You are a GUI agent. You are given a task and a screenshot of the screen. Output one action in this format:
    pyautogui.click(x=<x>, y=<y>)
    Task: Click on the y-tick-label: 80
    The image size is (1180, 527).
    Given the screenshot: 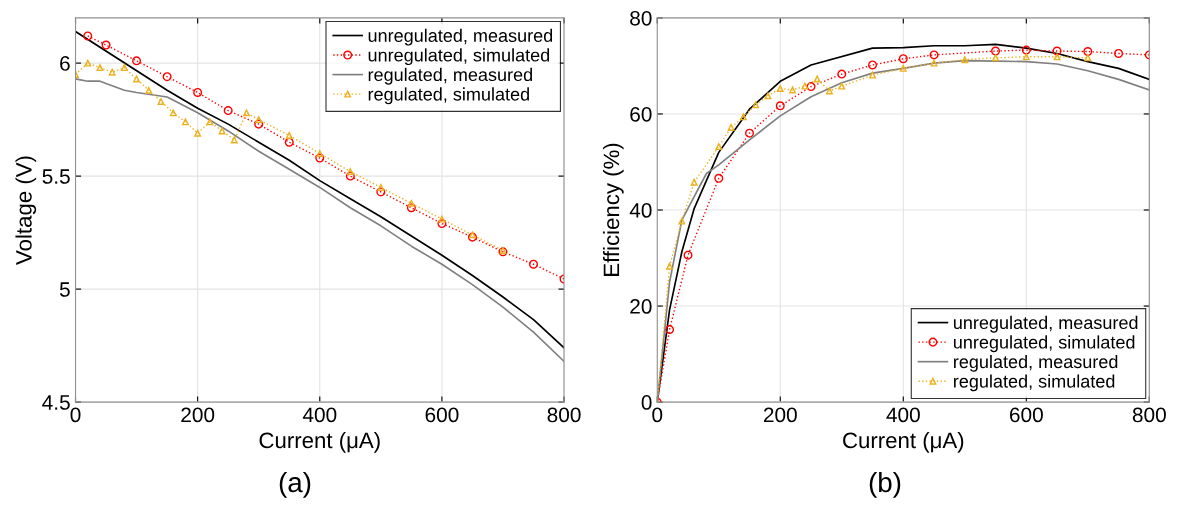 What is the action you would take?
    pyautogui.click(x=641, y=18)
    